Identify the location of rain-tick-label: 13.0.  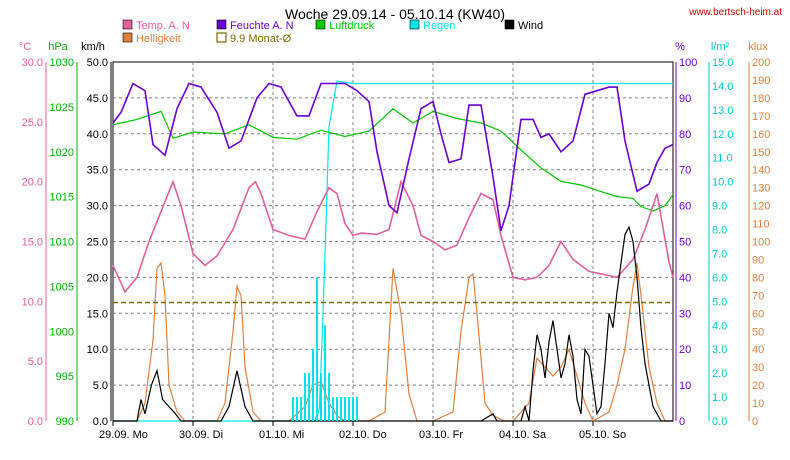
(722, 111).